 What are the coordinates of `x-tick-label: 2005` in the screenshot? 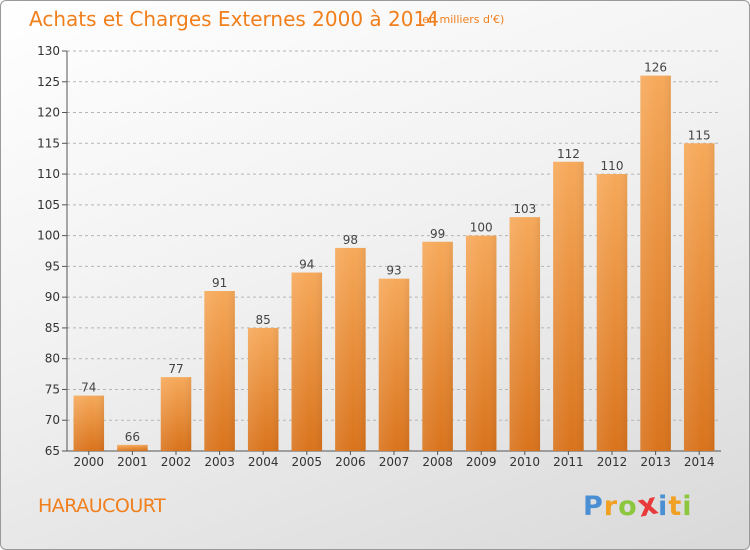 It's located at (307, 462).